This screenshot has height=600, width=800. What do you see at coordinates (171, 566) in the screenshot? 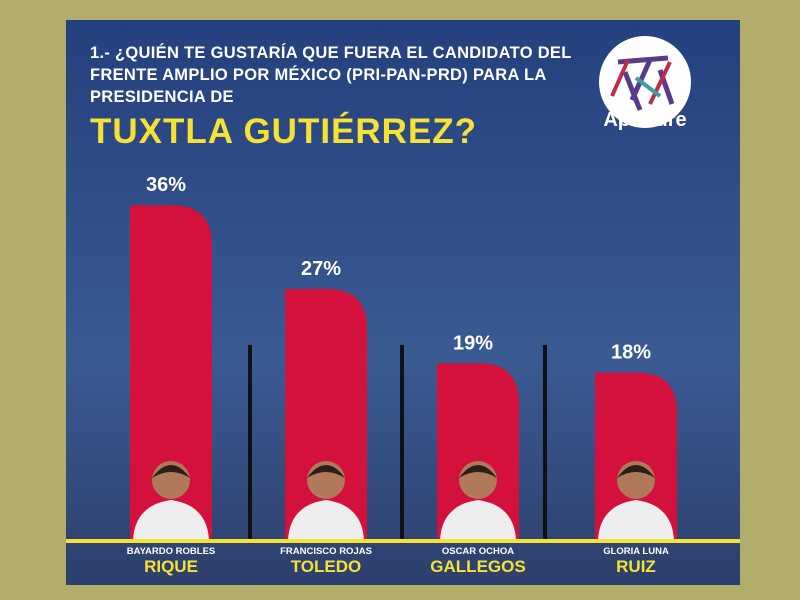
I see `candidate-surname: RIQUE` at bounding box center [171, 566].